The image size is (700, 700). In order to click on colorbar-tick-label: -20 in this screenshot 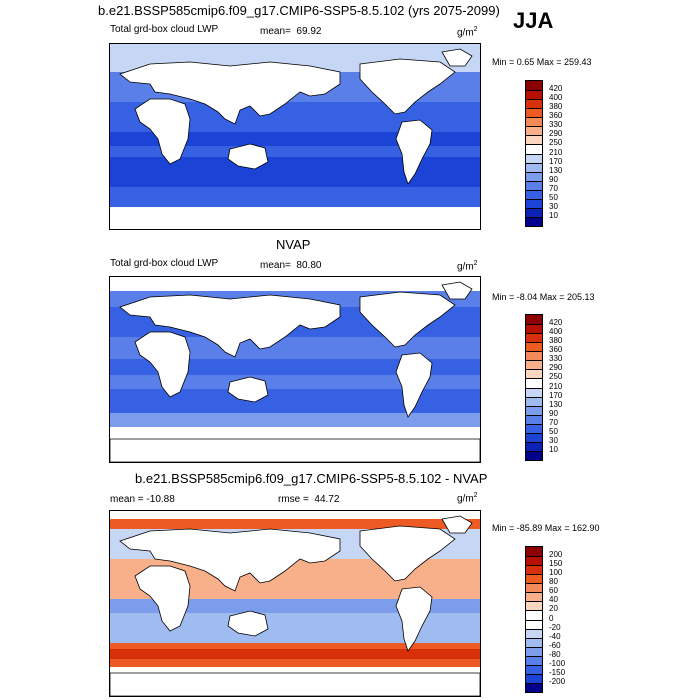, I will do `click(555, 627)`.